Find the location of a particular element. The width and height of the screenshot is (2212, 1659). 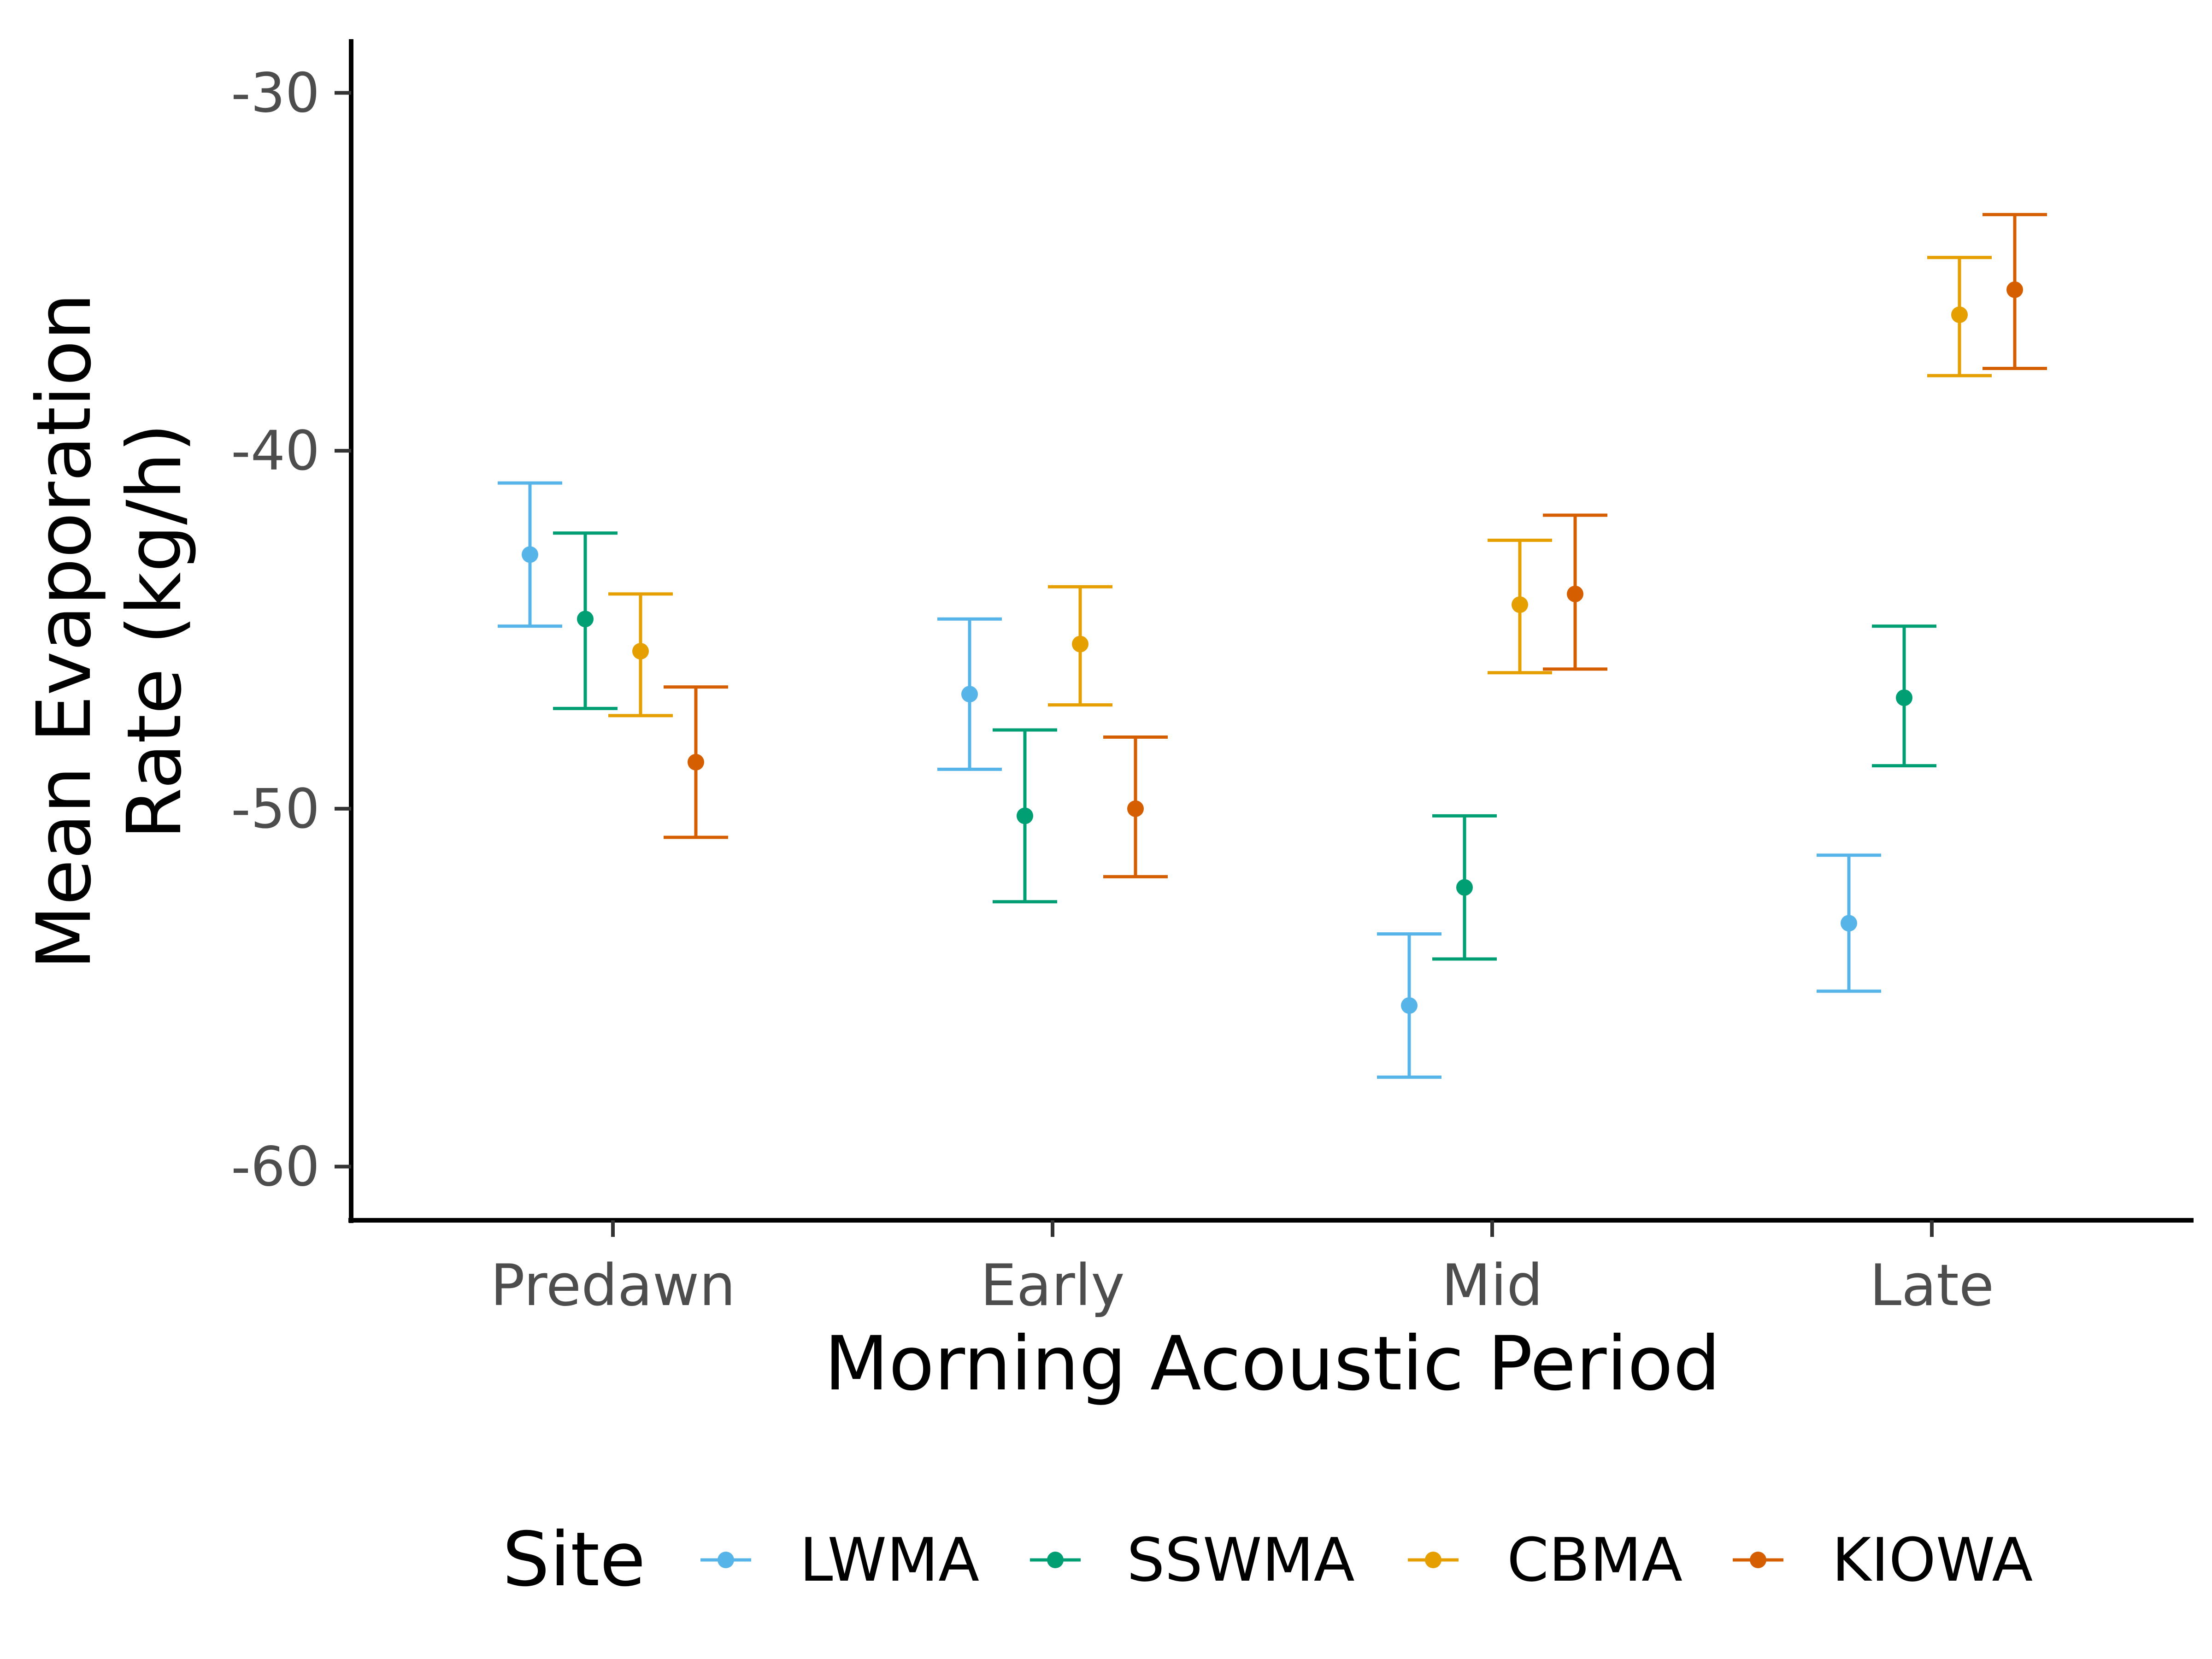

y-tick-label: -50 is located at coordinates (275, 809).